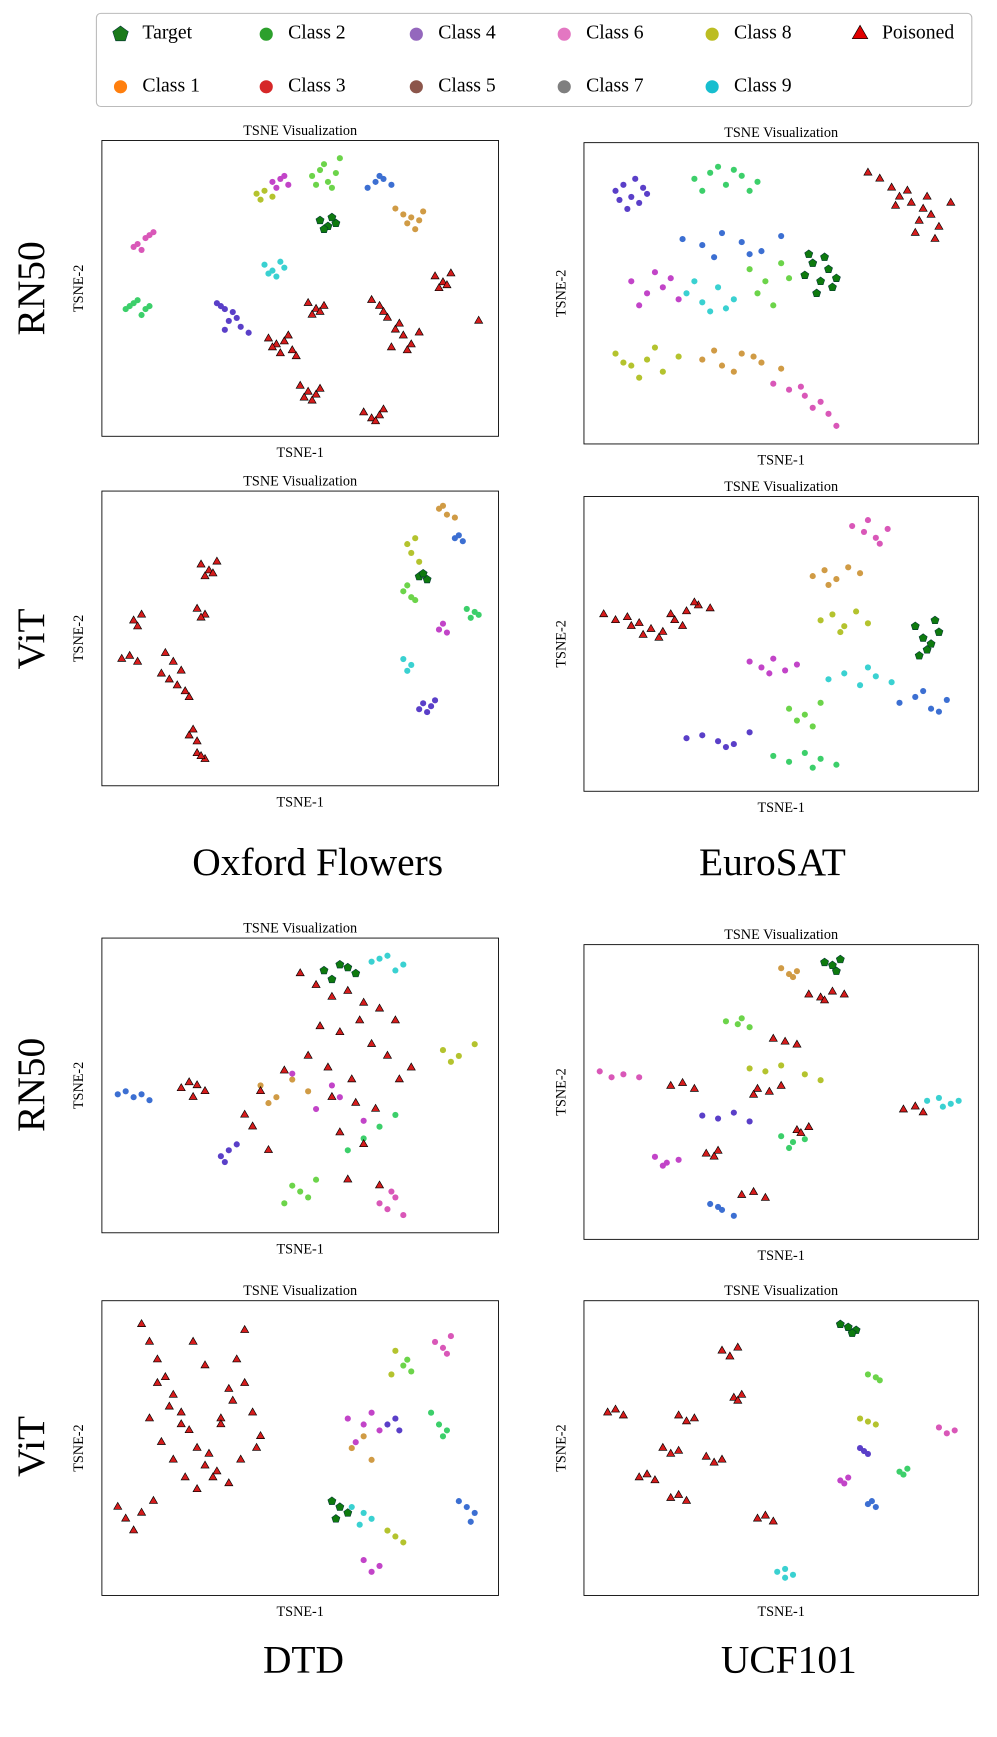 This screenshot has width=997, height=1737. I want to click on legend-label: Class 3, so click(317, 85).